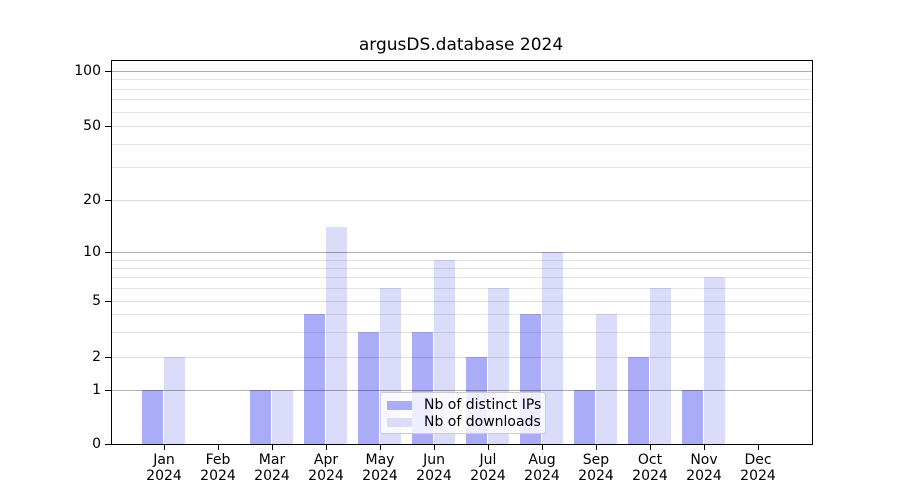 Image resolution: width=900 pixels, height=500 pixels. Describe the element at coordinates (92, 200) in the screenshot. I see `y-tick-label-20: 20` at that location.